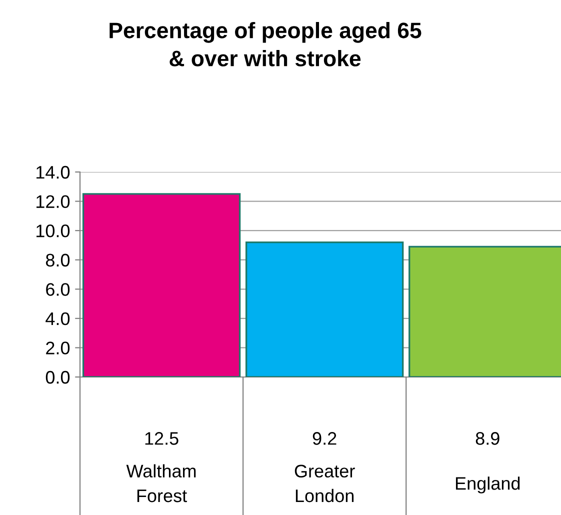 This screenshot has width=561, height=515. I want to click on y-tick-label: 4.0, so click(58, 319).